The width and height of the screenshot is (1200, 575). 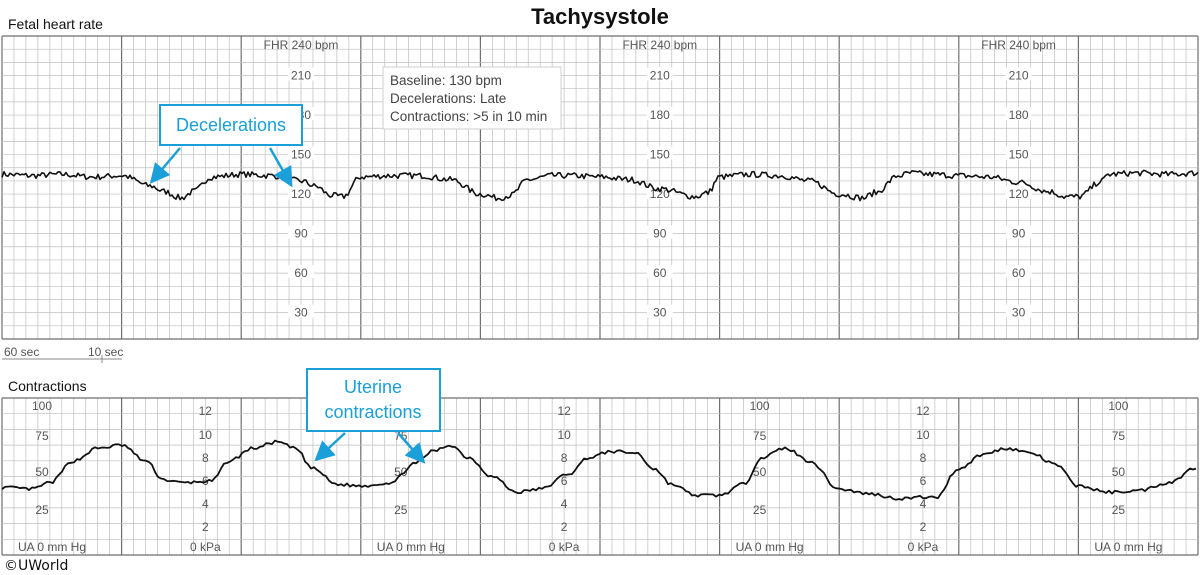 I want to click on ua-trace-line, so click(x=599, y=470).